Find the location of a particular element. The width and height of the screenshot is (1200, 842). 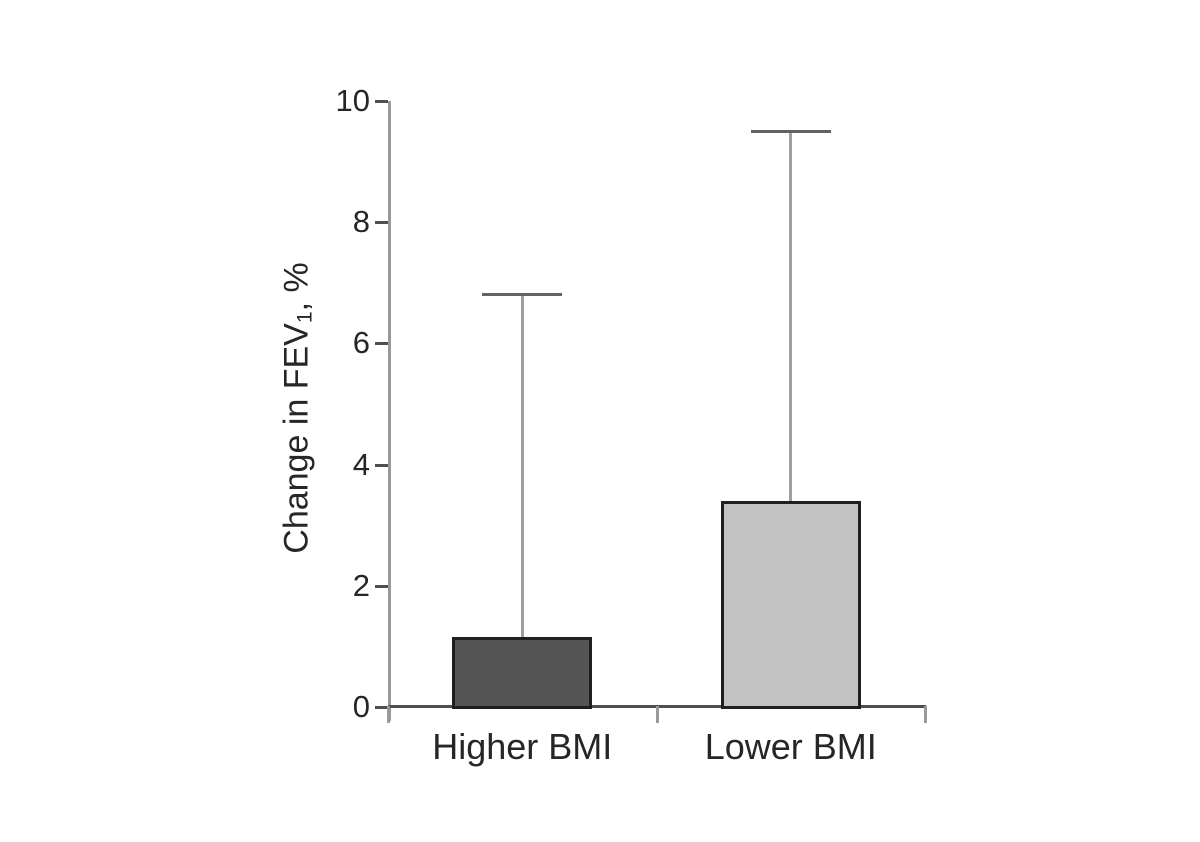

category-label: Lower BMI is located at coordinates (790, 746).